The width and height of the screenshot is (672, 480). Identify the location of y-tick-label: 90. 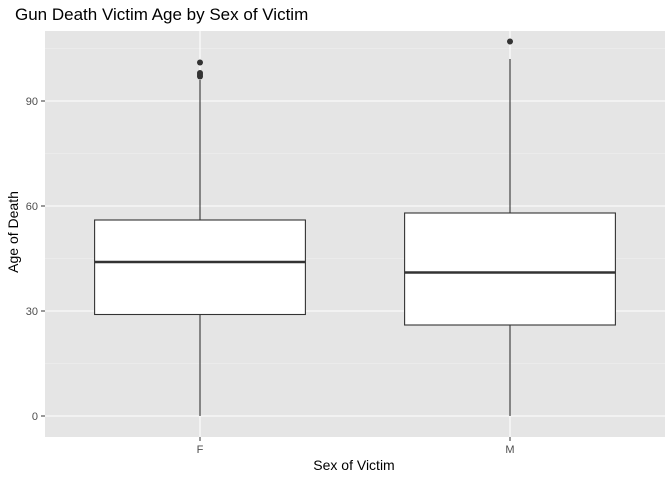
(32, 102).